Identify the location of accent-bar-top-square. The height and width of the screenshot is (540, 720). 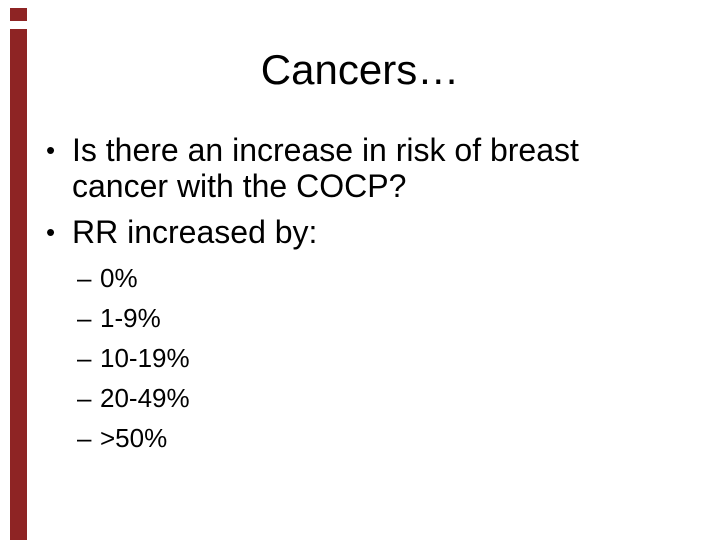
(18, 14).